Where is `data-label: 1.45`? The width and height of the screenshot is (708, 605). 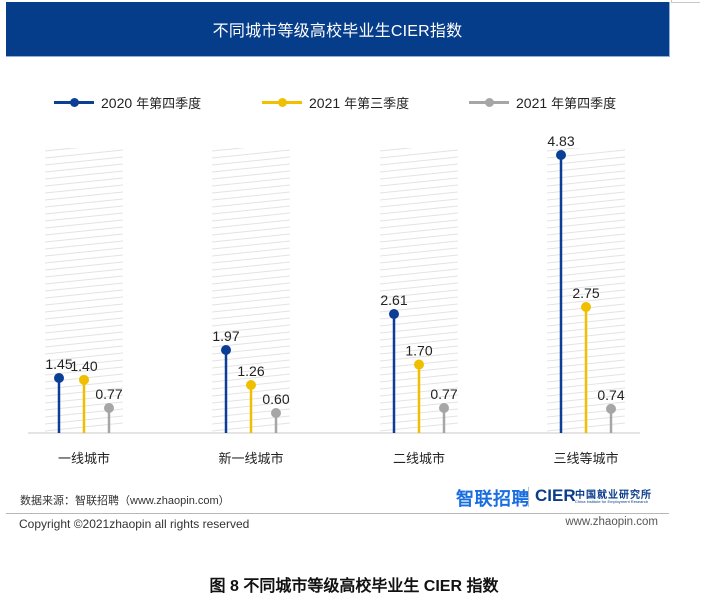
data-label: 1.45 is located at coordinates (58, 364).